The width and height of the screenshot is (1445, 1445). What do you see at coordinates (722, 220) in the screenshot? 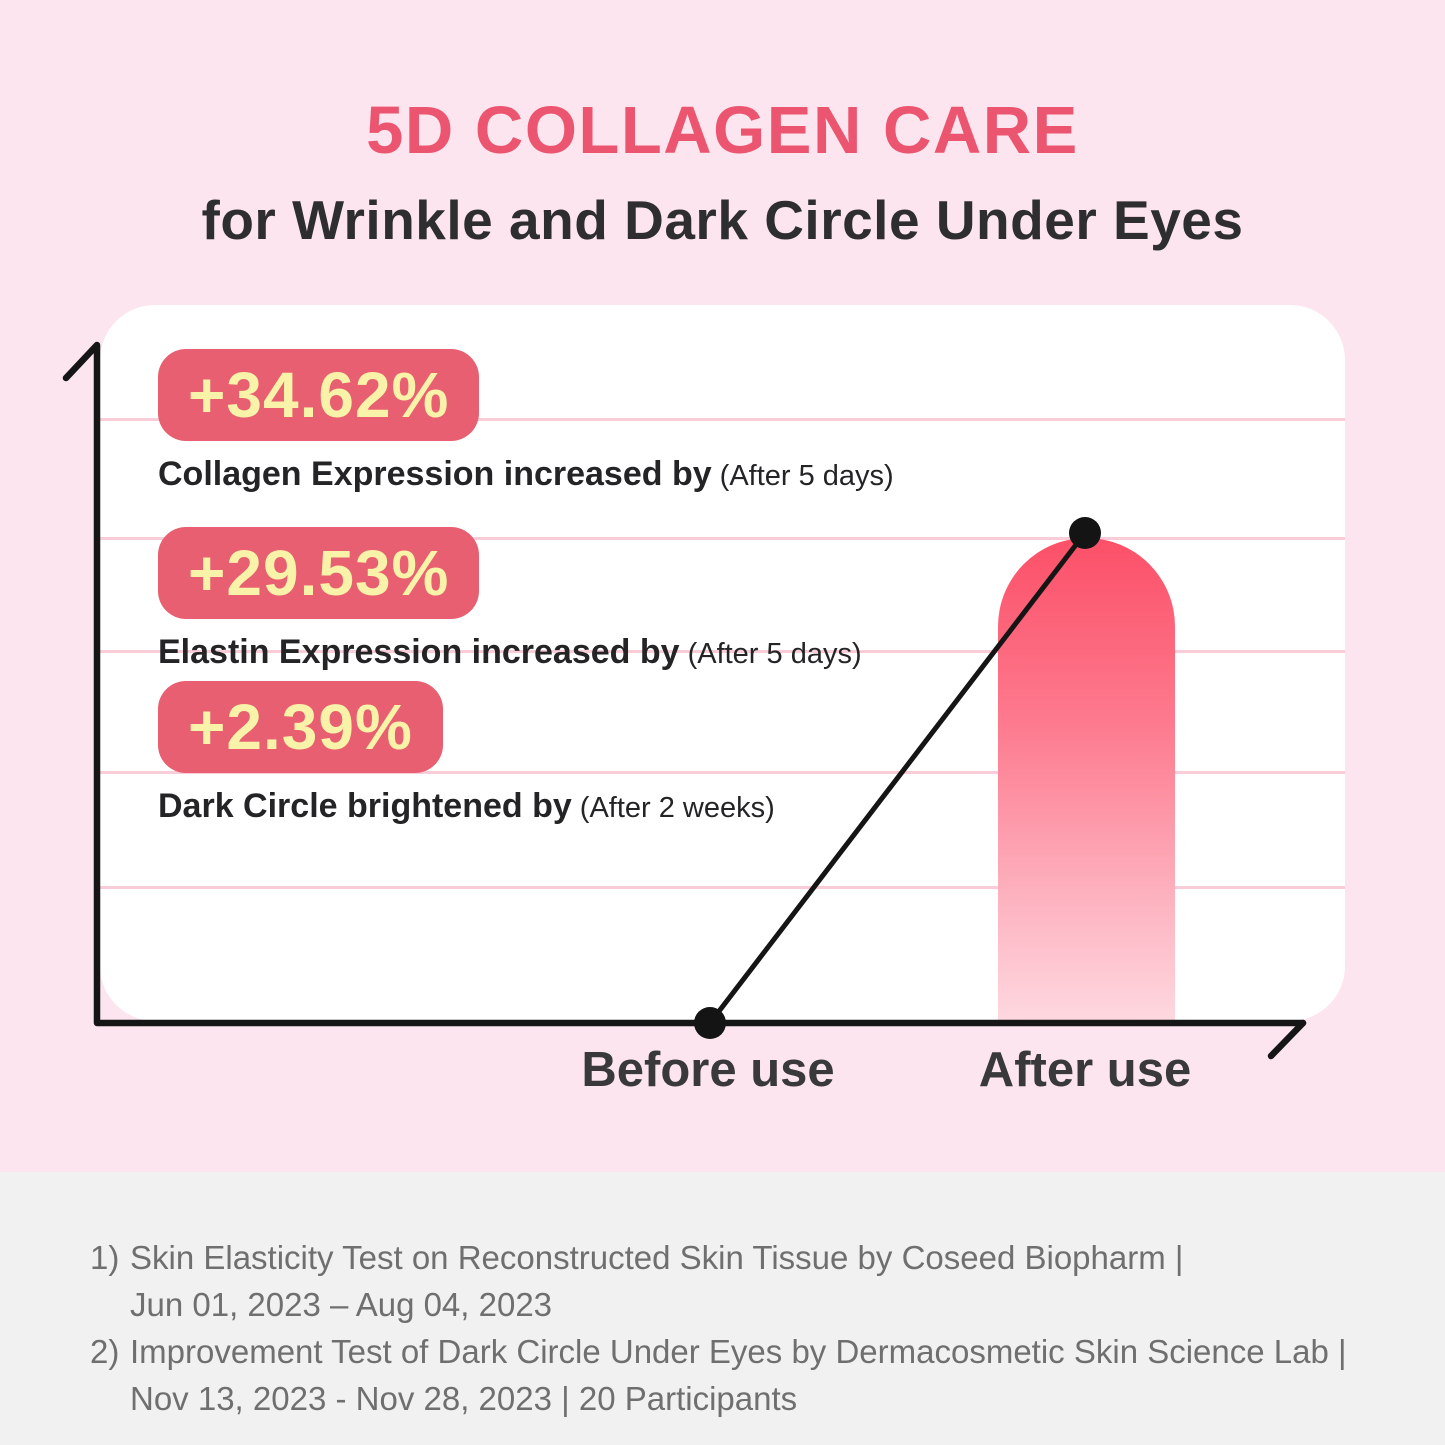
I see `page-subtitle: for Wrinkle and Dark Circle Under Eyes` at bounding box center [722, 220].